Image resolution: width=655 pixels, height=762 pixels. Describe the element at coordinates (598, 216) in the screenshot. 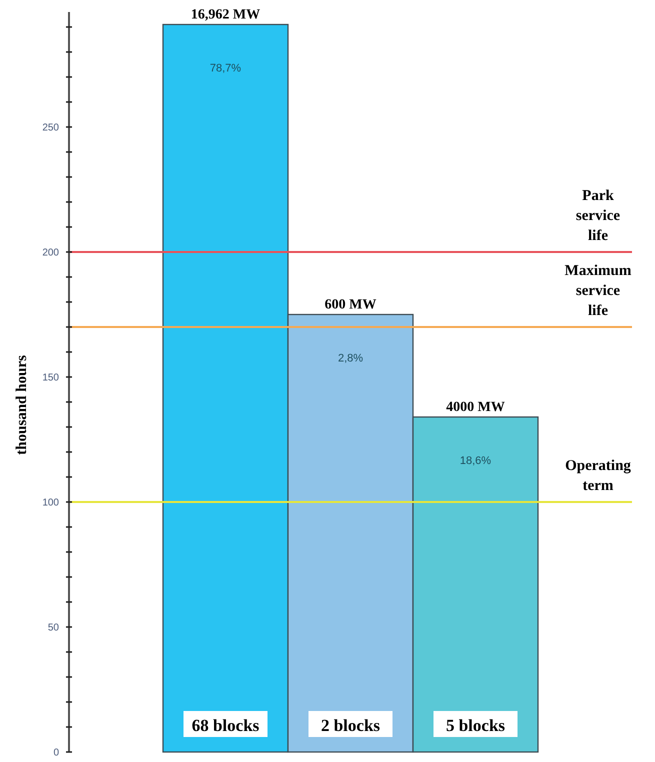

I see `ref-line-label: Park service life` at that location.